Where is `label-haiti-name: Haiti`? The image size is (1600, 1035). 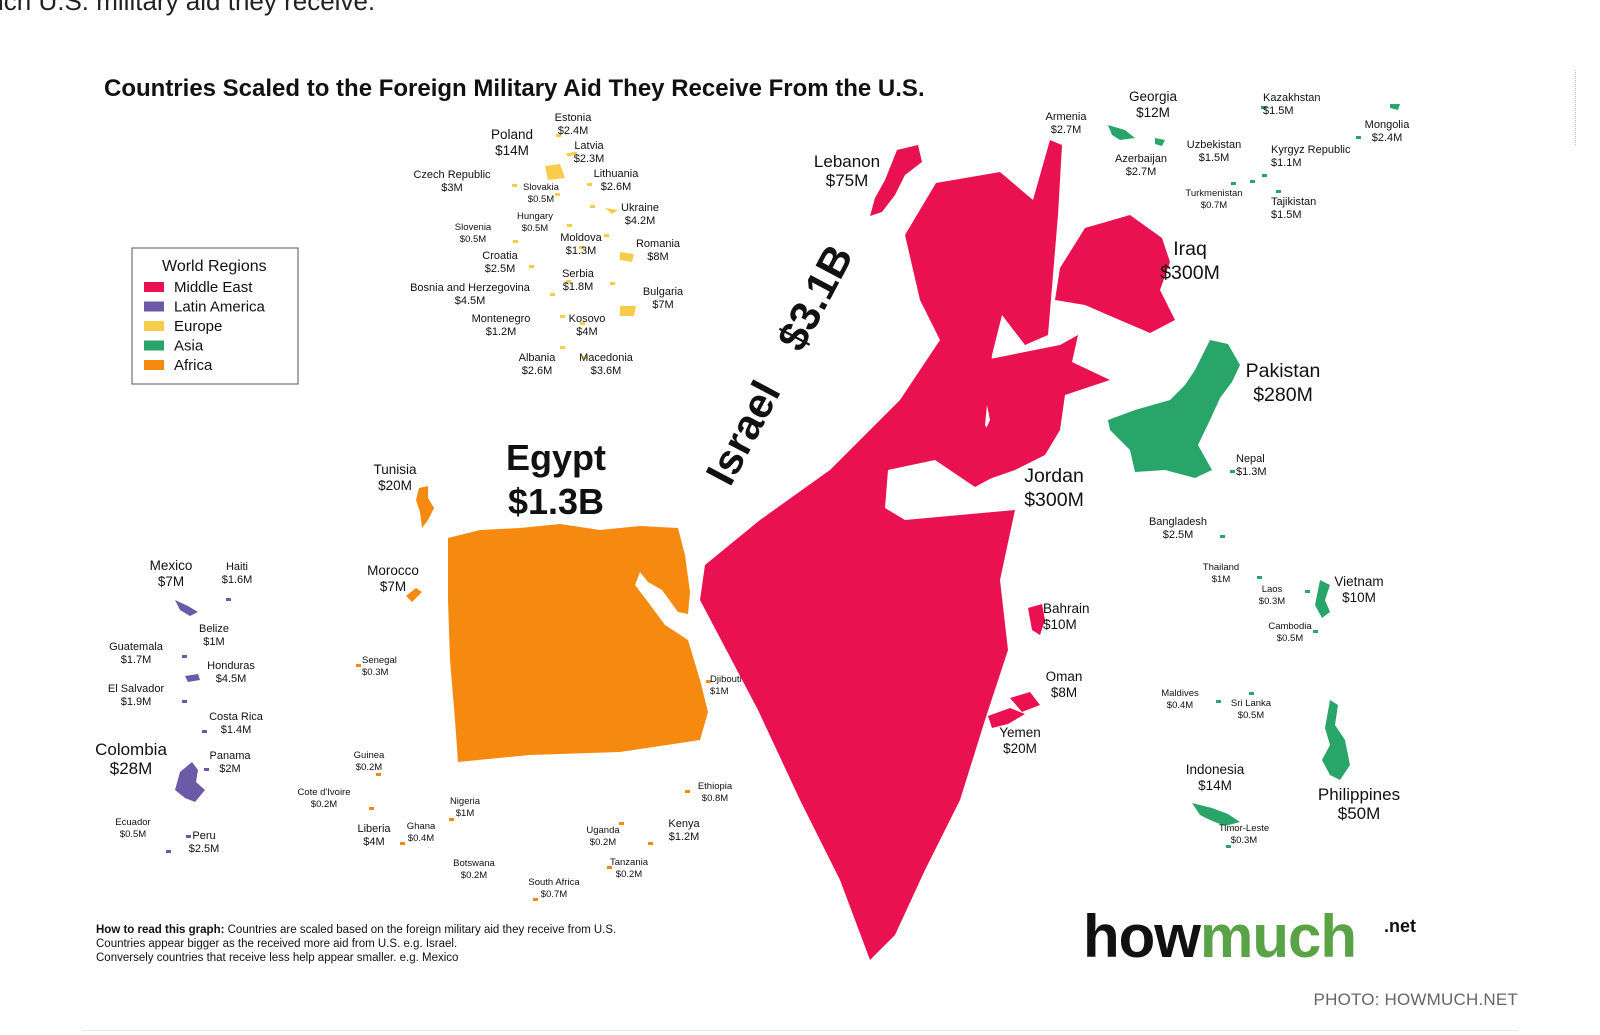 label-haiti-name: Haiti is located at coordinates (237, 567).